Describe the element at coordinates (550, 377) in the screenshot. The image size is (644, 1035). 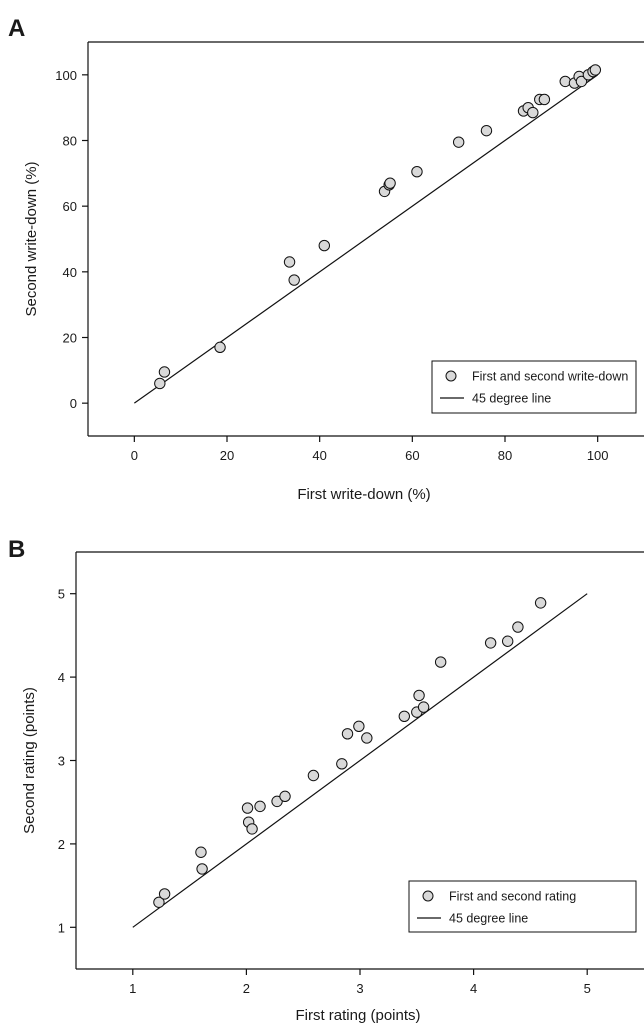
I see `legend-label-points: First and second write-down` at that location.